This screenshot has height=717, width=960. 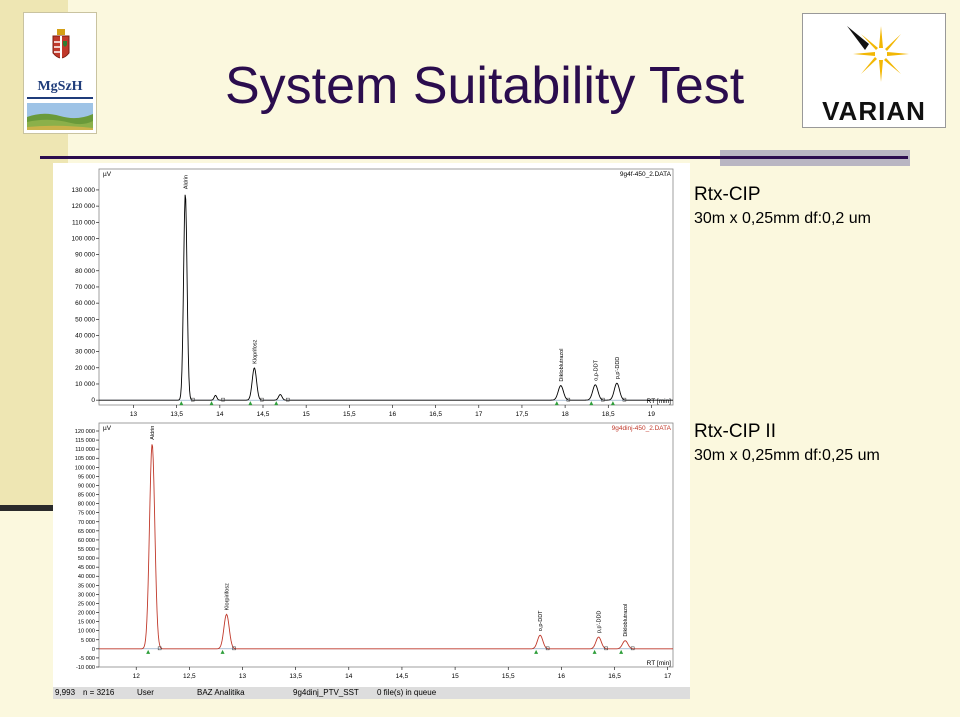 What do you see at coordinates (596, 369) in the screenshot?
I see `chart-1-peak-label: o,p-DDT` at bounding box center [596, 369].